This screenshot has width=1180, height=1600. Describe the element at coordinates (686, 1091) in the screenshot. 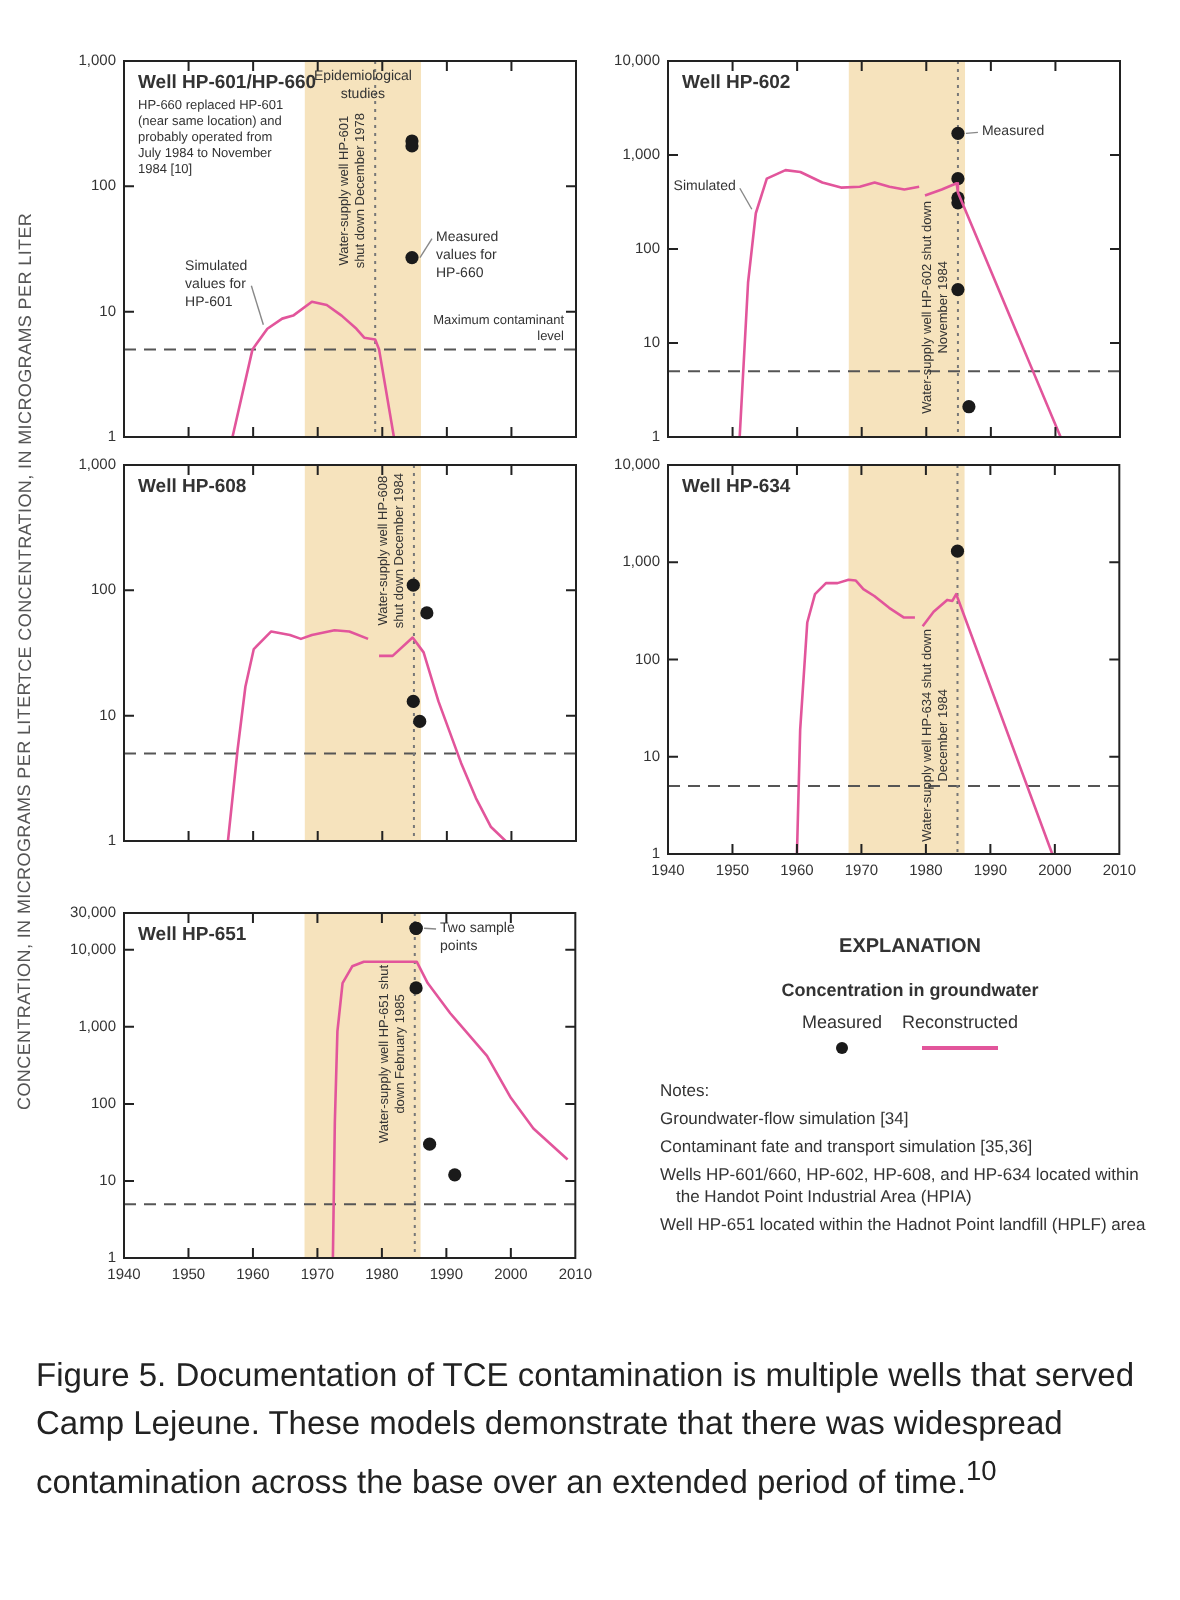

I see `text: Notes:` at that location.